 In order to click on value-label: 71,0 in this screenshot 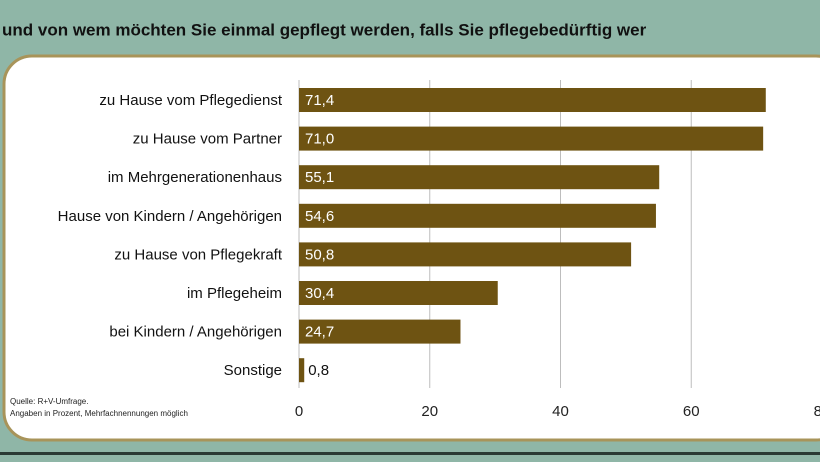, I will do `click(319, 139)`.